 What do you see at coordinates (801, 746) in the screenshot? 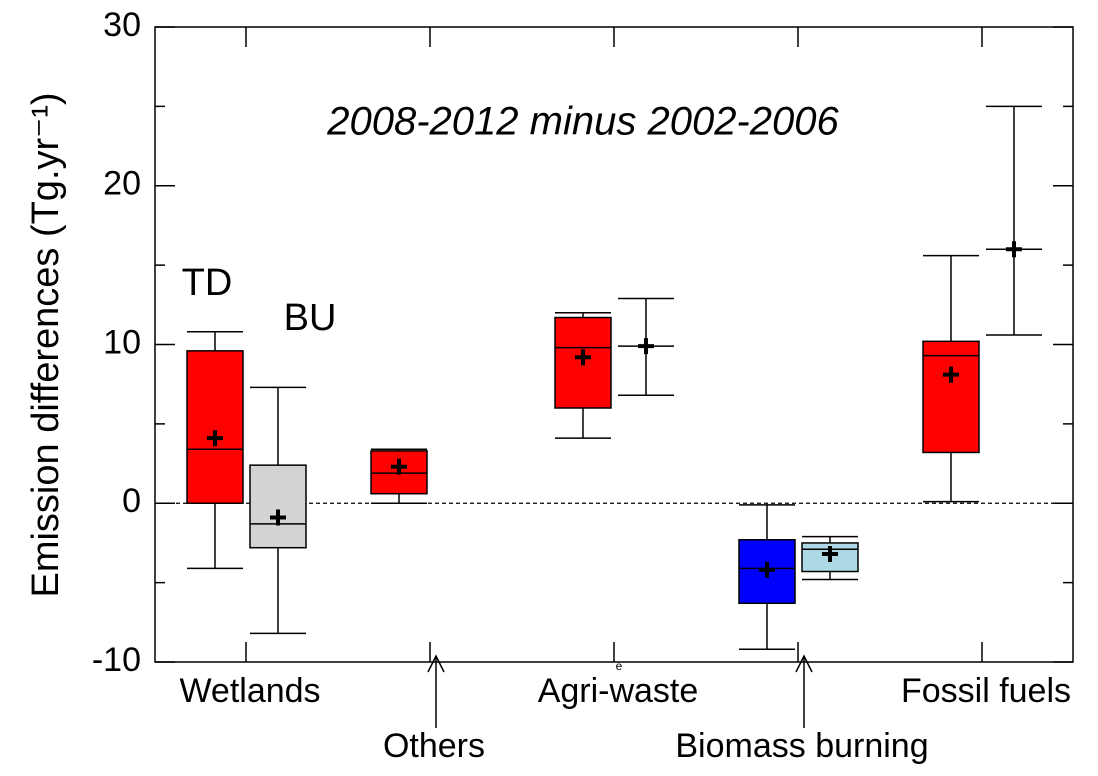
I see `x-tick-label: Biomass burning` at bounding box center [801, 746].